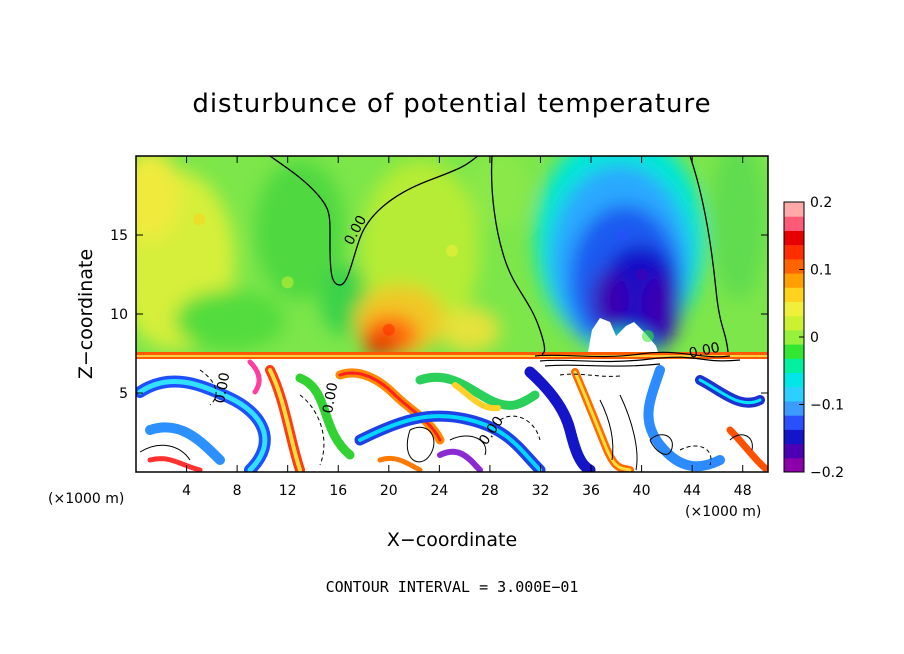 This screenshot has height=654, width=904. What do you see at coordinates (330, 397) in the screenshot?
I see `contour-label-mid: 0.00` at bounding box center [330, 397].